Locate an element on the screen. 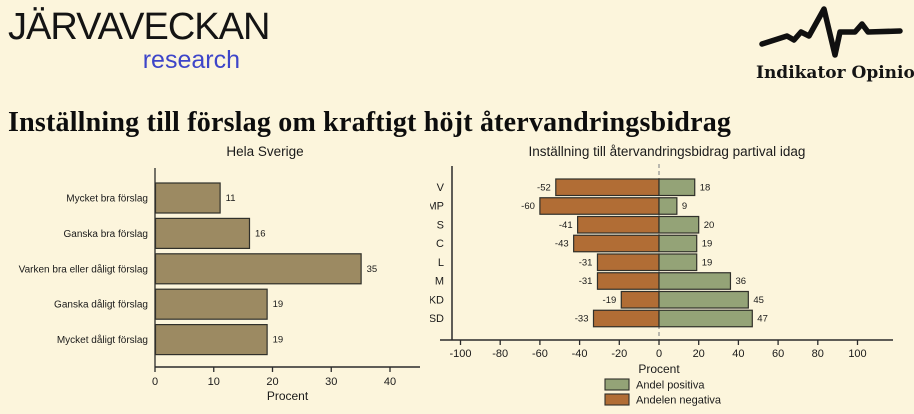 This screenshot has height=414, width=914. negative-value-label: -41 is located at coordinates (566, 225).